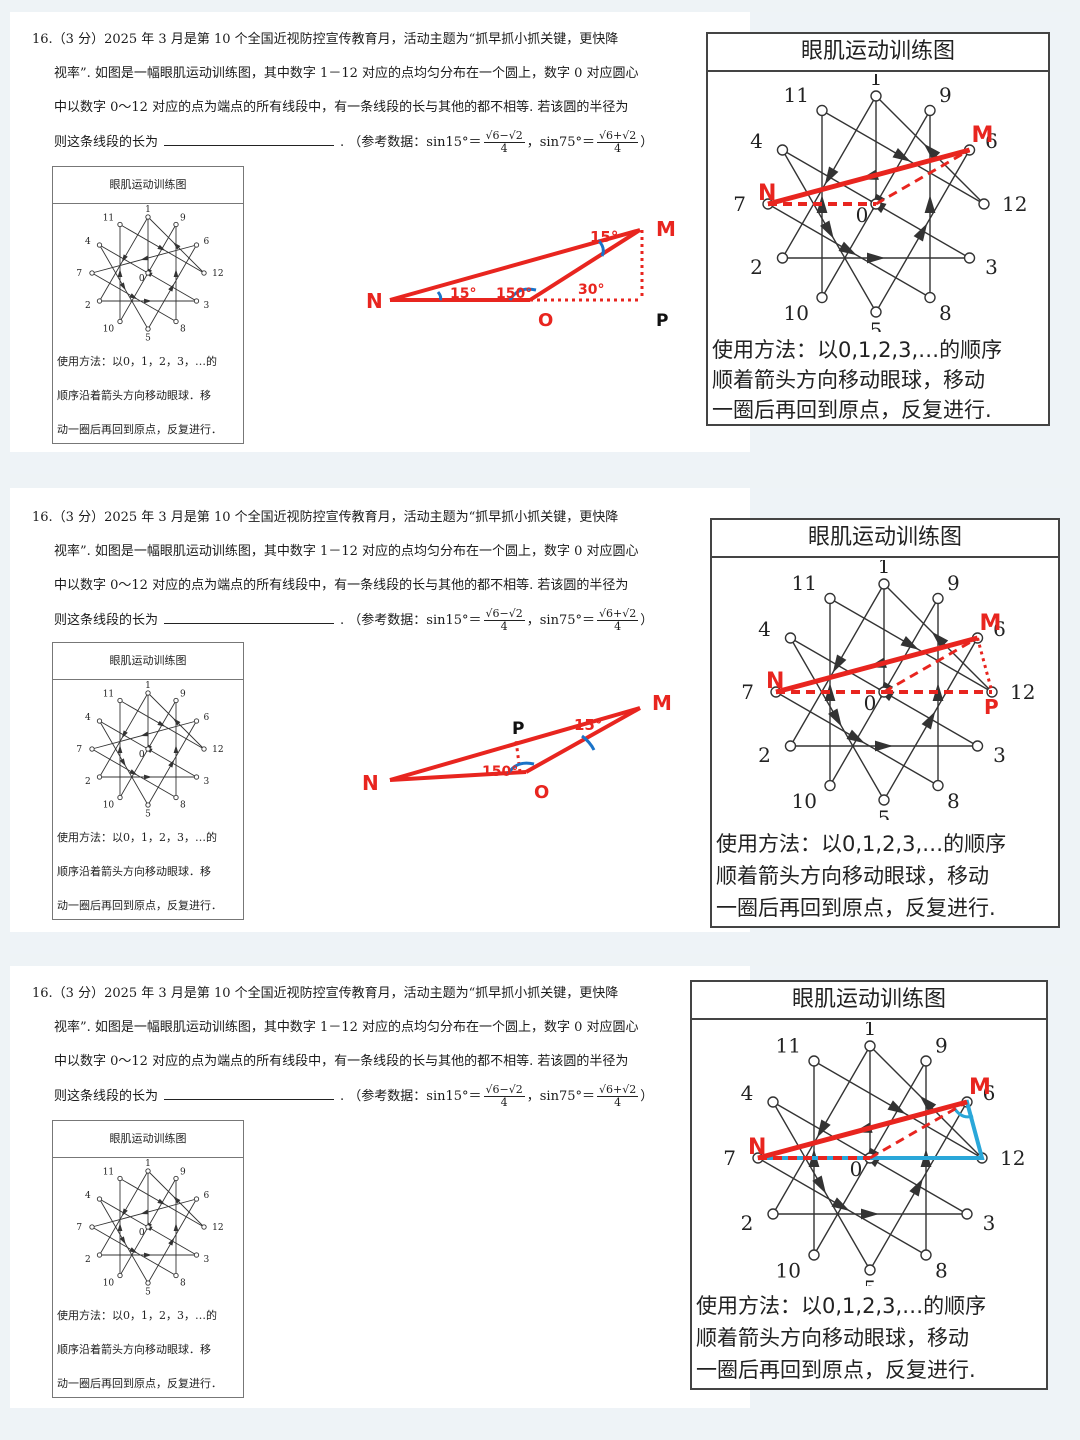  What do you see at coordinates (108, 695) in the screenshot?
I see `point-label-11: 11` at bounding box center [108, 695].